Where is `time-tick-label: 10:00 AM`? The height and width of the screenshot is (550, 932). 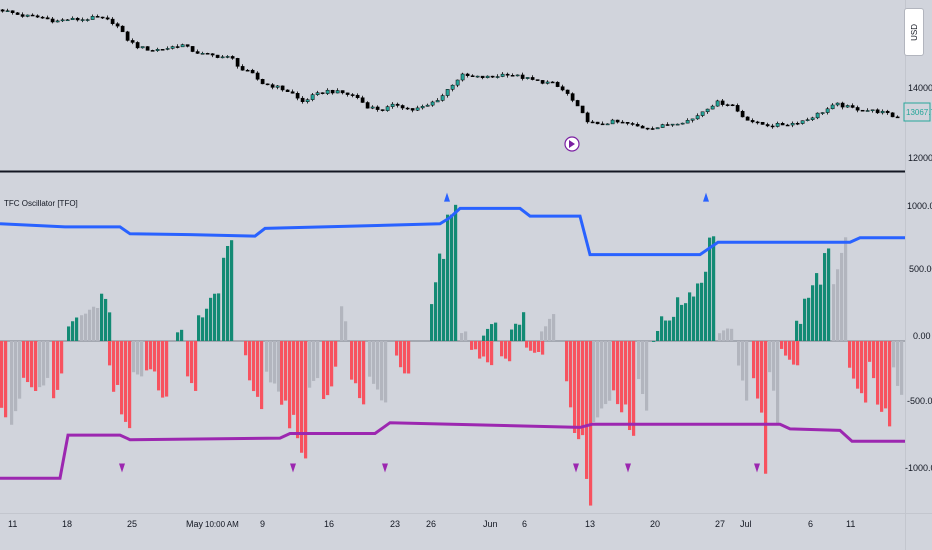 time-tick-label: 10:00 AM is located at coordinates (222, 524).